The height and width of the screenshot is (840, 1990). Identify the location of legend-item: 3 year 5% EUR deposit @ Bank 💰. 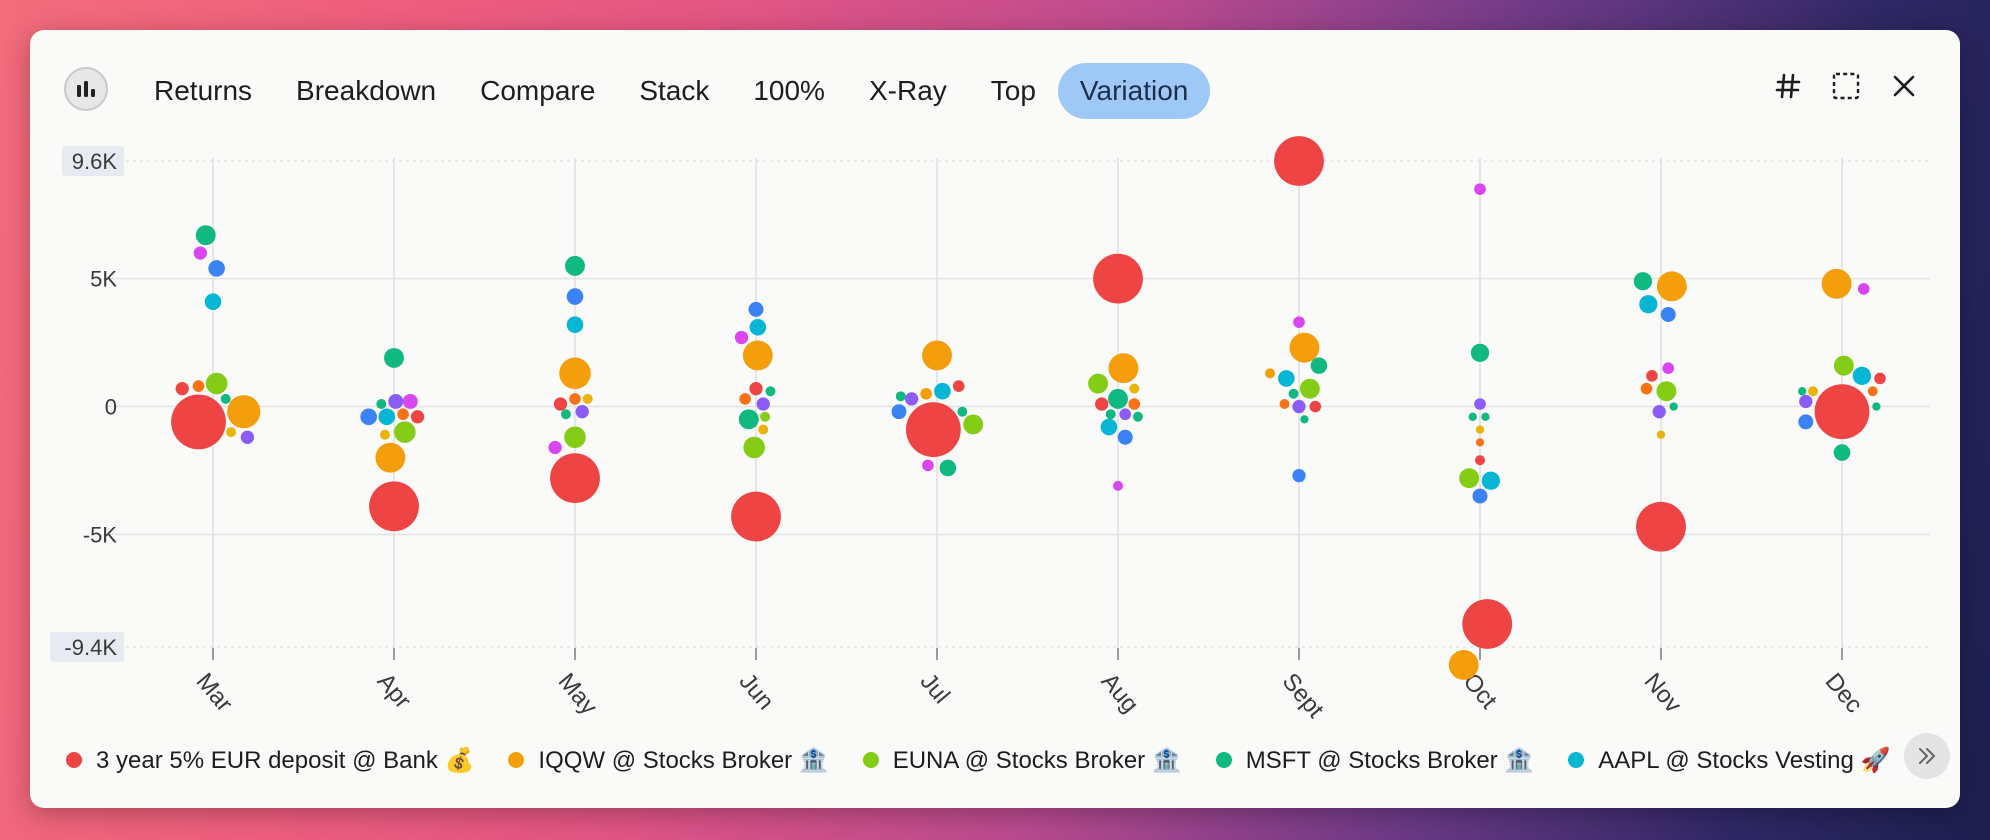
(270, 760).